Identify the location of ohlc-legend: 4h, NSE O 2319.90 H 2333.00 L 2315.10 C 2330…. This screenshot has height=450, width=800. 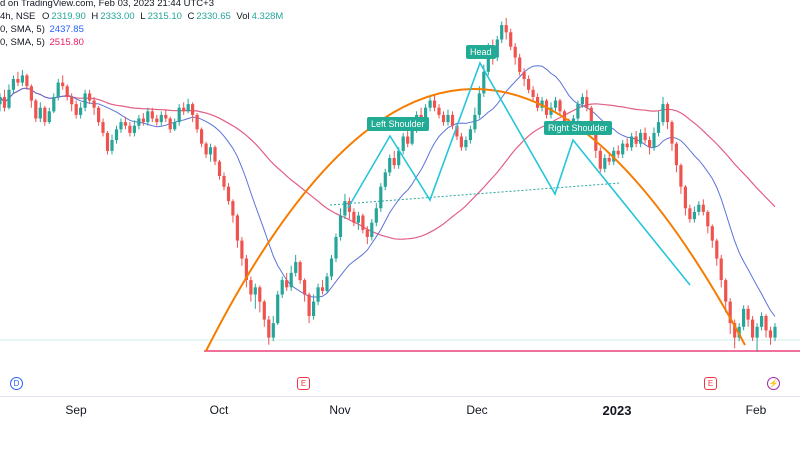
(141, 16).